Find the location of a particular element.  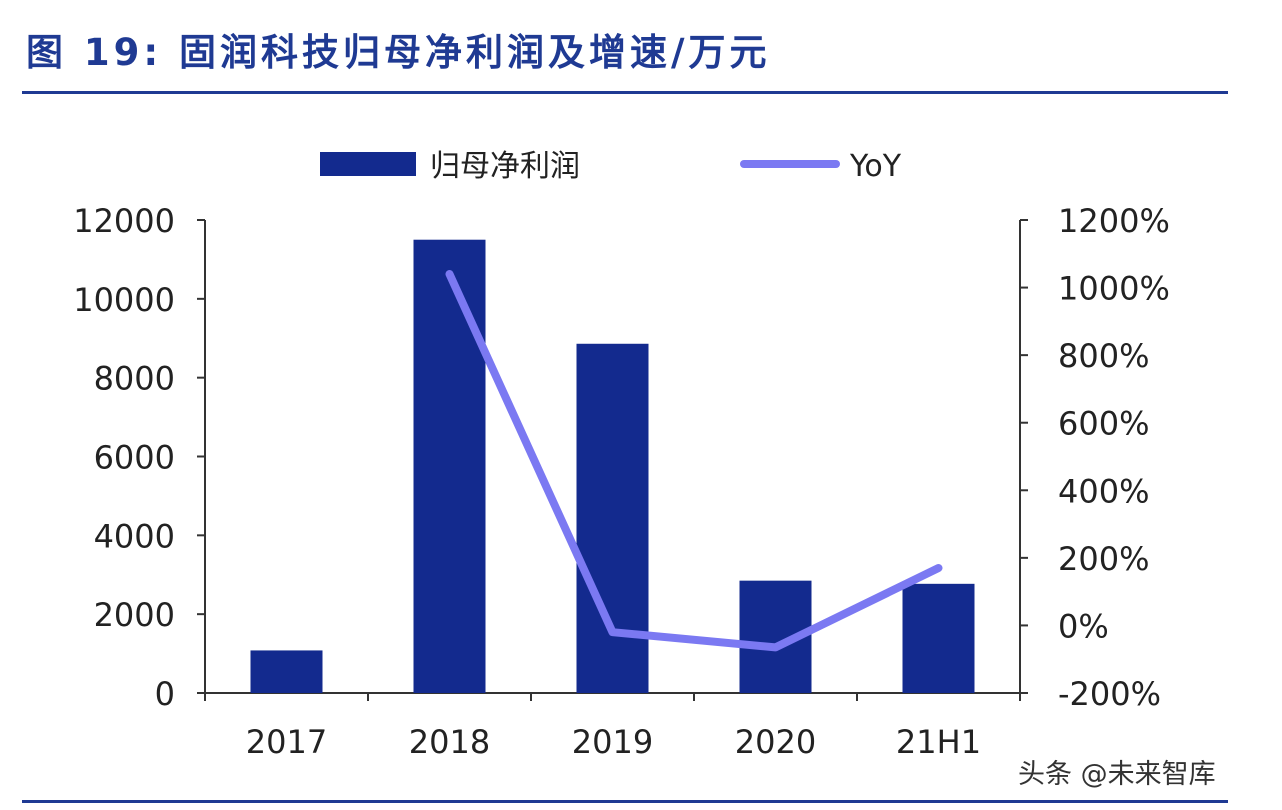

right-y-axis: -200% 0% 200% 400% 600% 800% 1000% 1200% is located at coordinates (1094, 457).